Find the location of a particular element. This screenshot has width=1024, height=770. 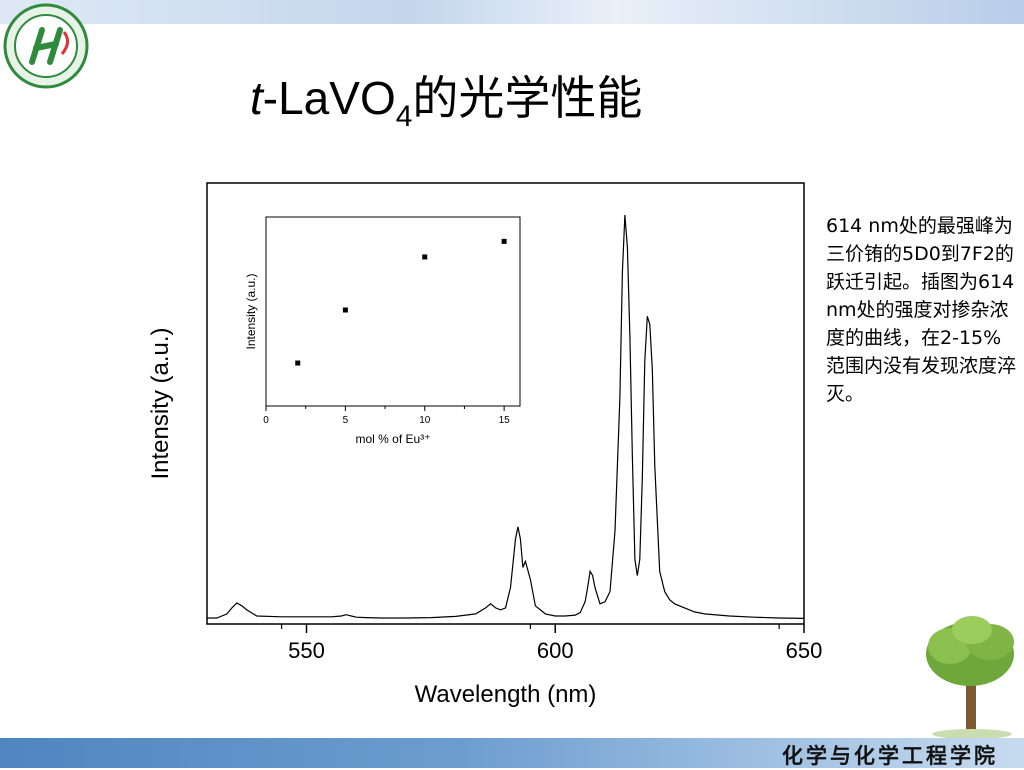

y-axis-label: Intensity (a.u.) is located at coordinates (160, 403).